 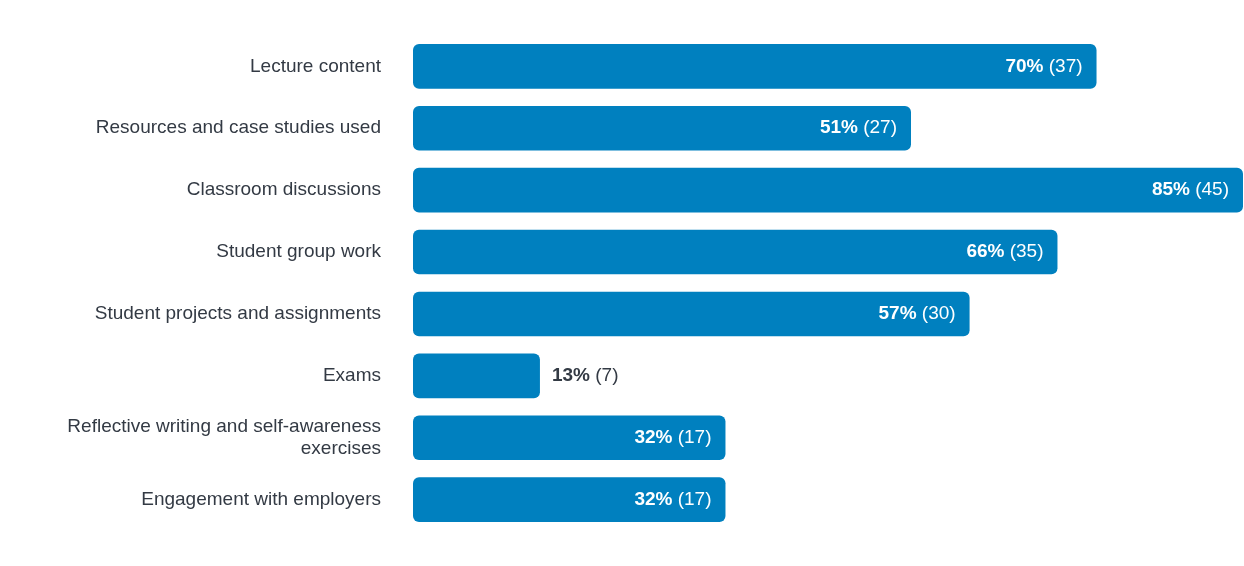 I want to click on data-label: 70% (37), so click(x=1044, y=65).